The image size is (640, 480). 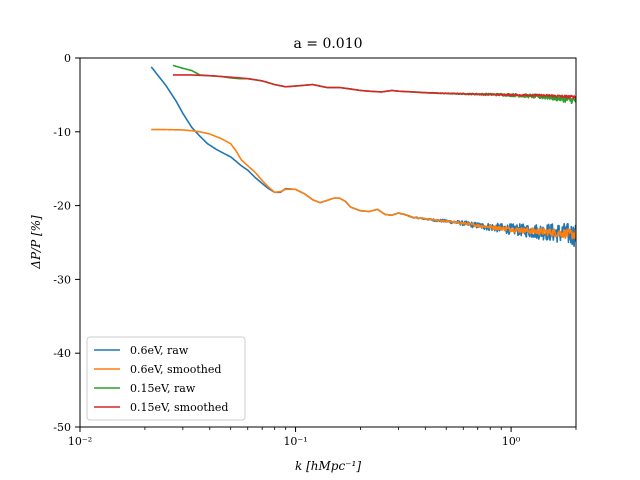 What do you see at coordinates (511, 441) in the screenshot?
I see `x-tick-label: 10⁰` at bounding box center [511, 441].